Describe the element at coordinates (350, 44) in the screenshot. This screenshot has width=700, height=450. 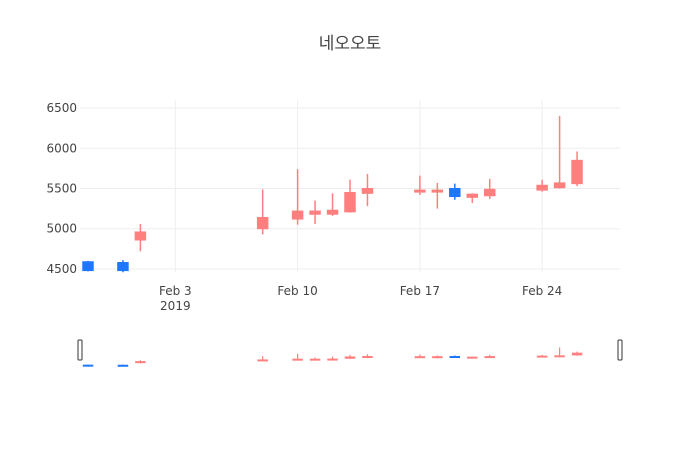
I see `chart-title: 네오오토` at that location.